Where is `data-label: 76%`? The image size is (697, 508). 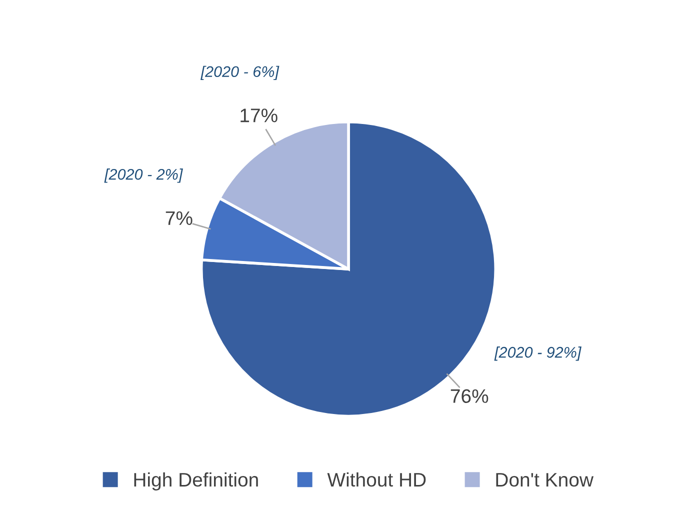
data-label: 76% is located at coordinates (469, 396).